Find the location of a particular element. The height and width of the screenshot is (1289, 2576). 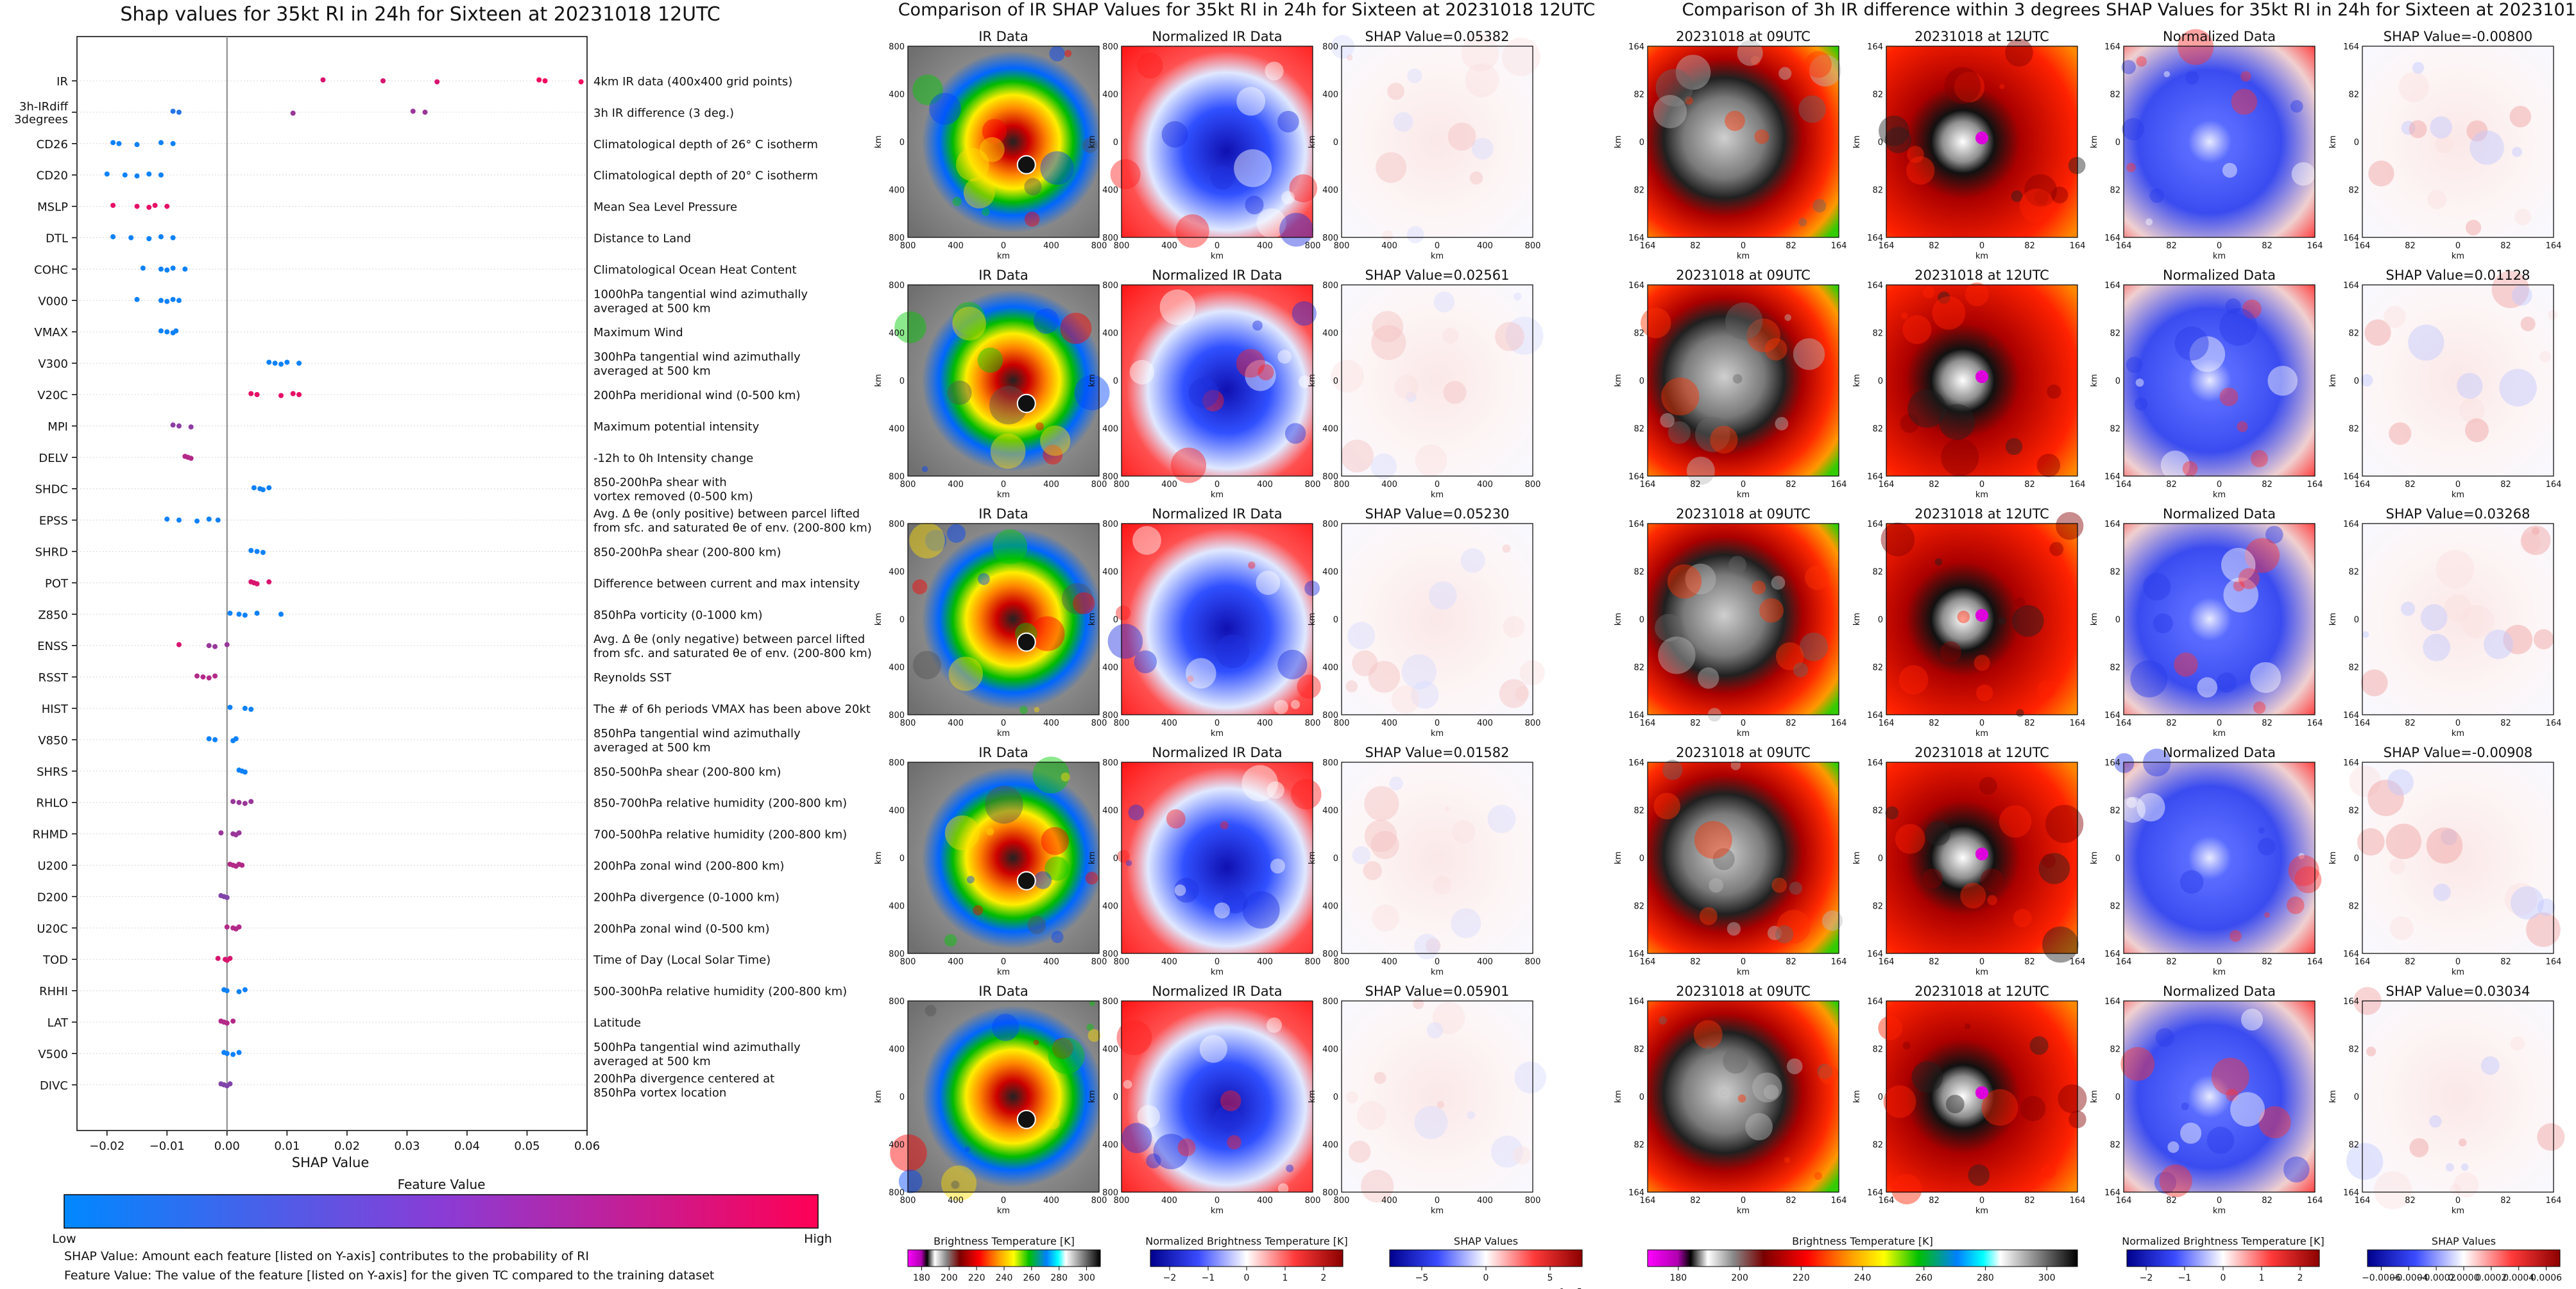

ir-shap-colorbar is located at coordinates (1486, 1258).